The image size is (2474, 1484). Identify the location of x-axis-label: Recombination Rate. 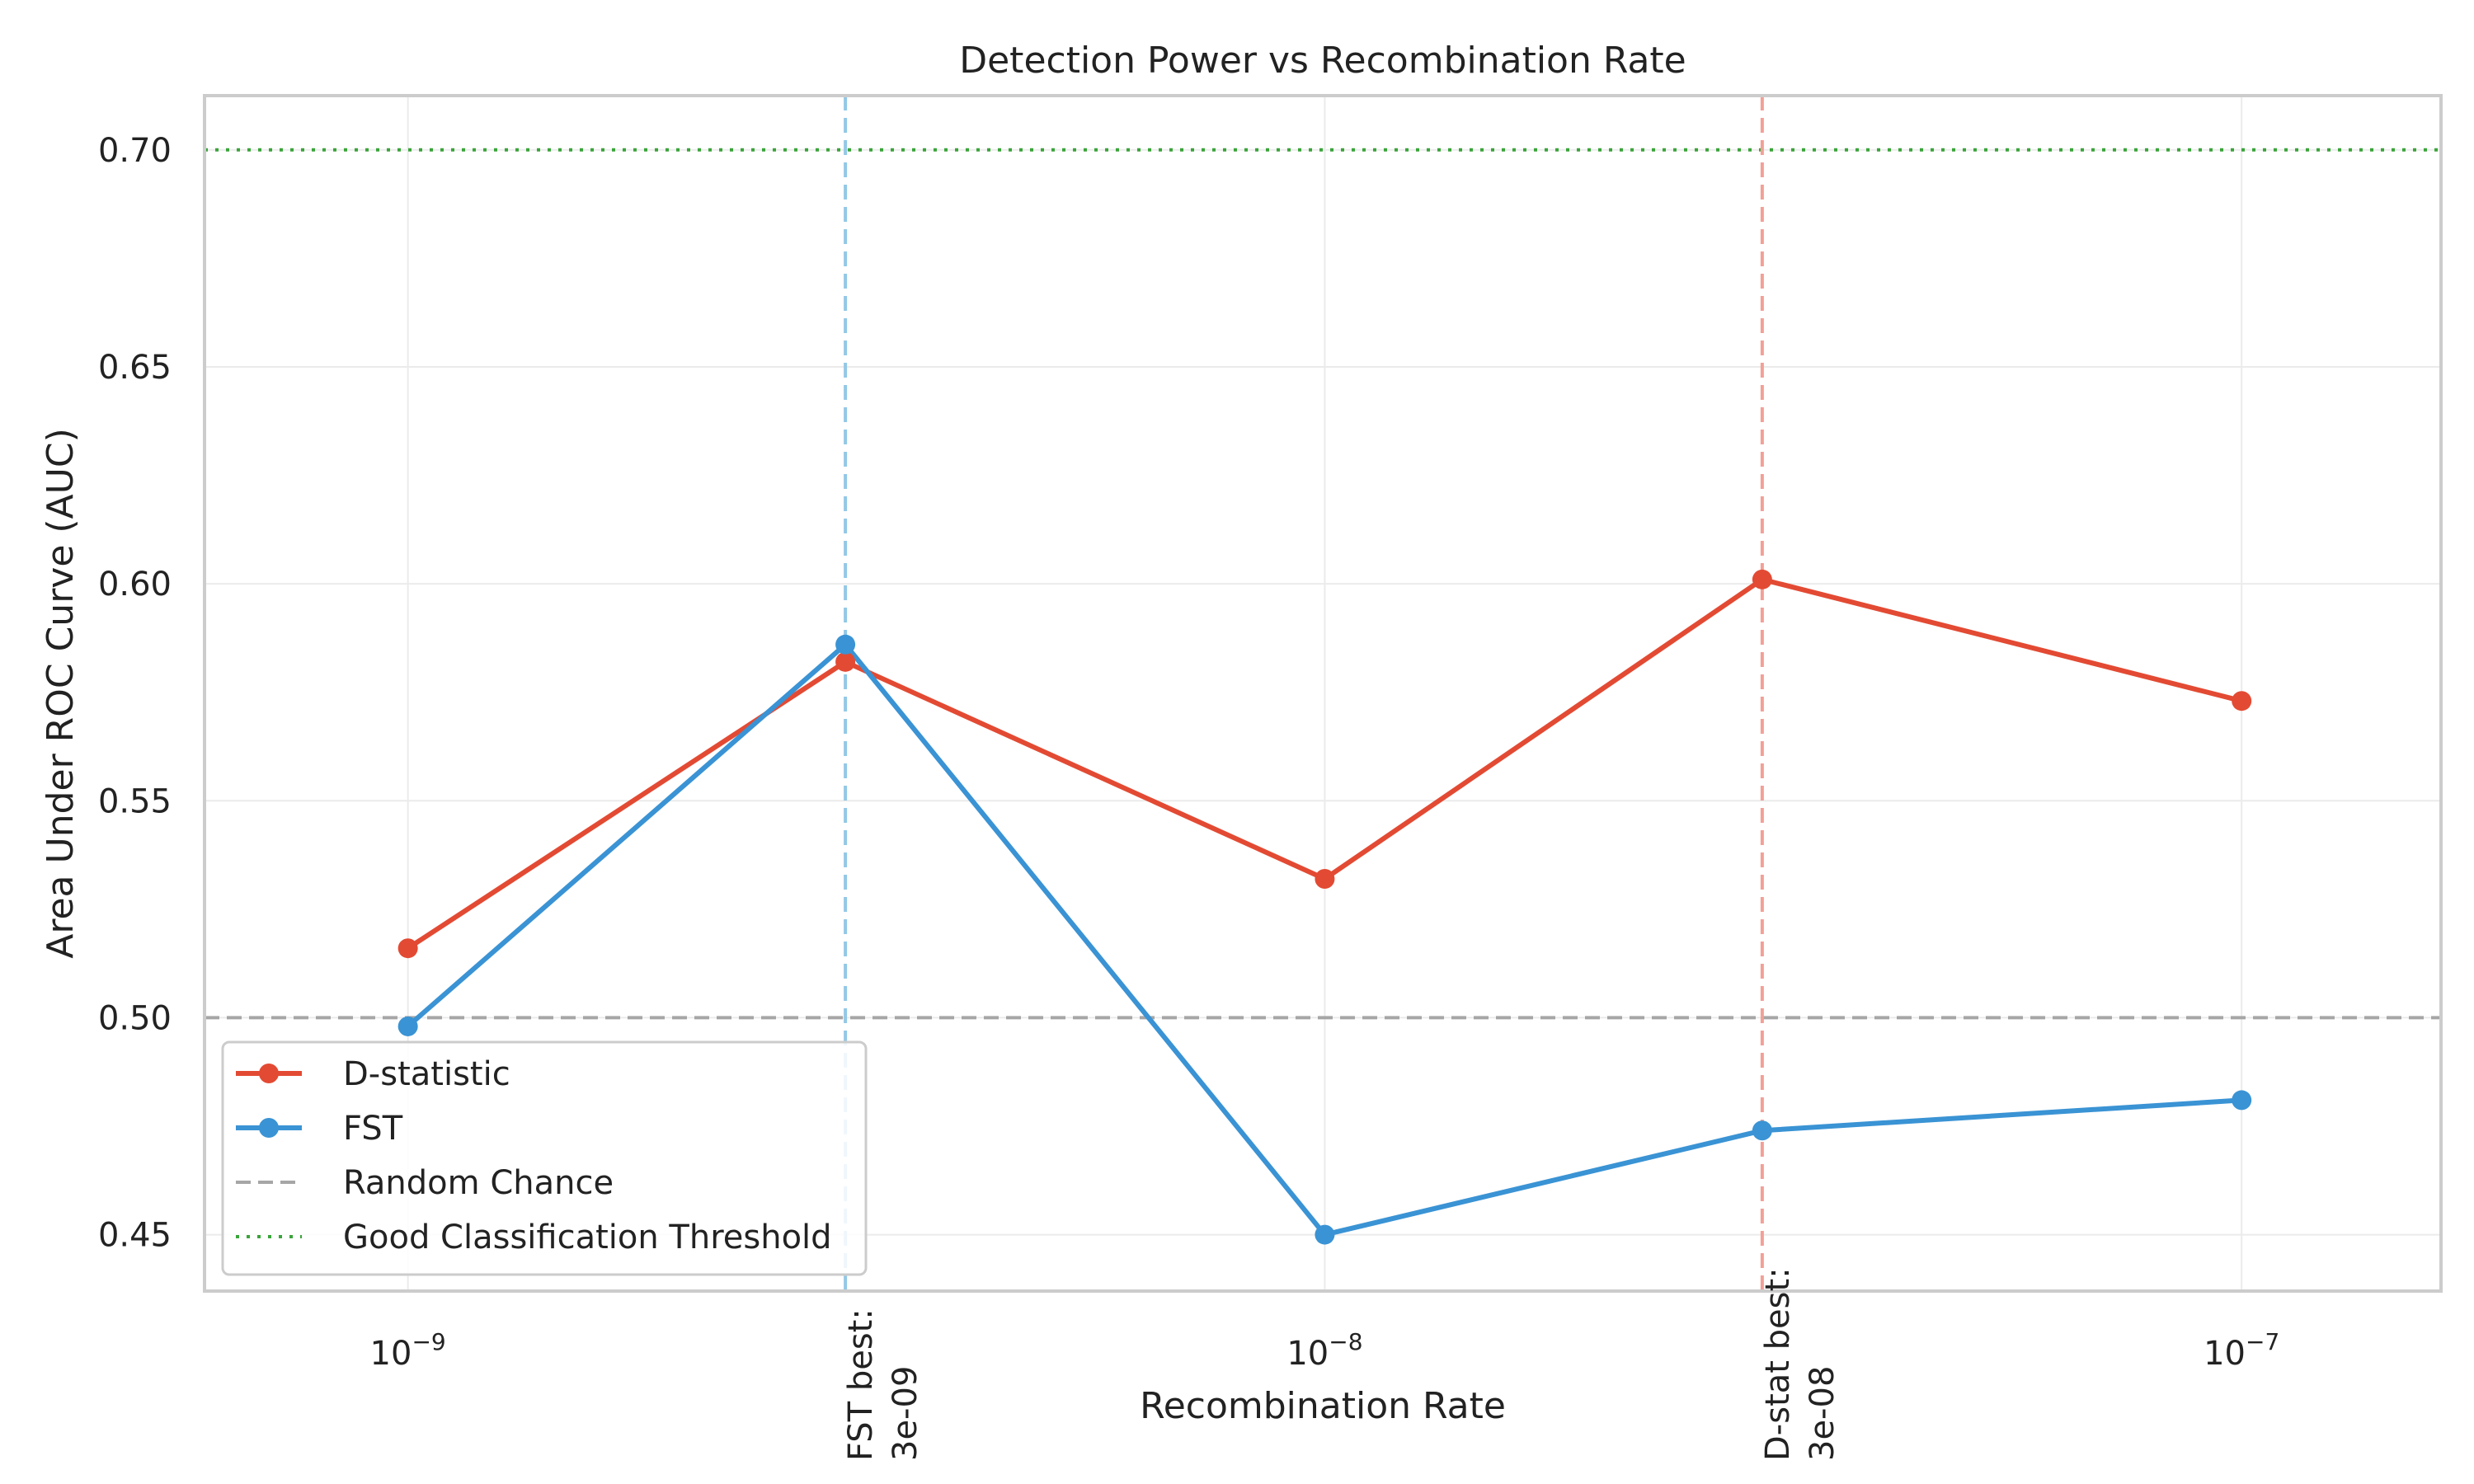
(1323, 1406).